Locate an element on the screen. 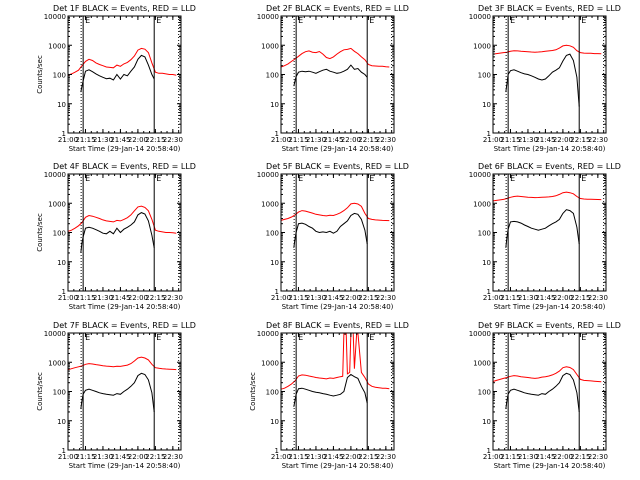 This screenshot has width=640, height=480. panel-title: Det 2F BLACK = Events, RED = LLD is located at coordinates (337, 8).